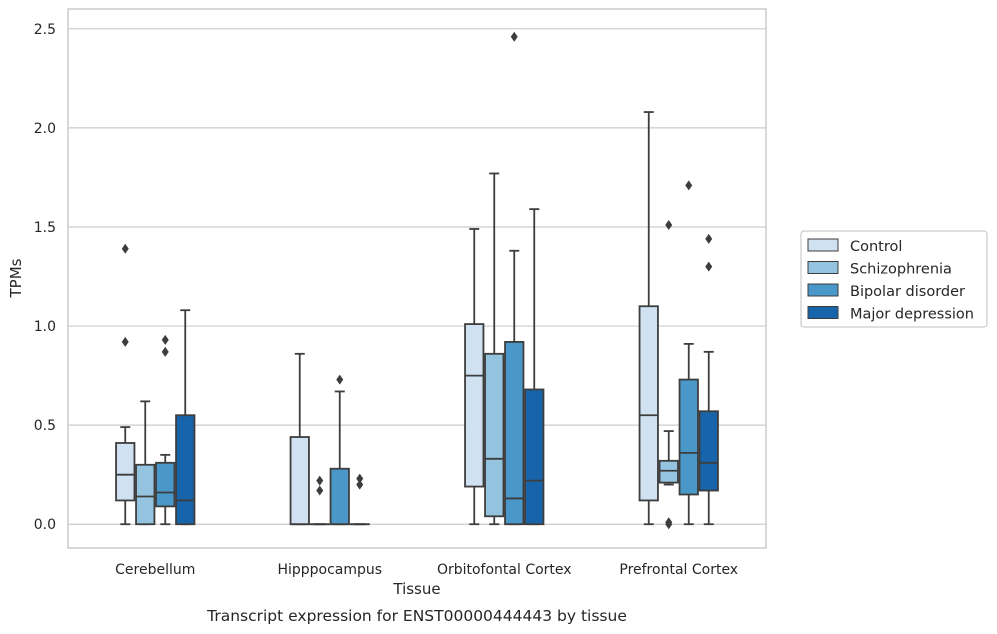 The height and width of the screenshot is (634, 997). What do you see at coordinates (45, 525) in the screenshot?
I see `y-tick-label: 0.0` at bounding box center [45, 525].